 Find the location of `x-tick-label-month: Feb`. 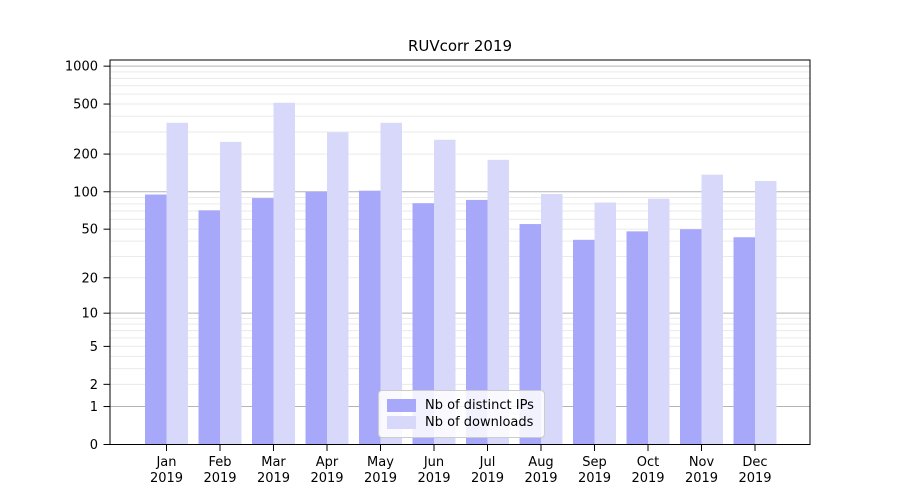

x-tick-label-month: Feb is located at coordinates (219, 462).